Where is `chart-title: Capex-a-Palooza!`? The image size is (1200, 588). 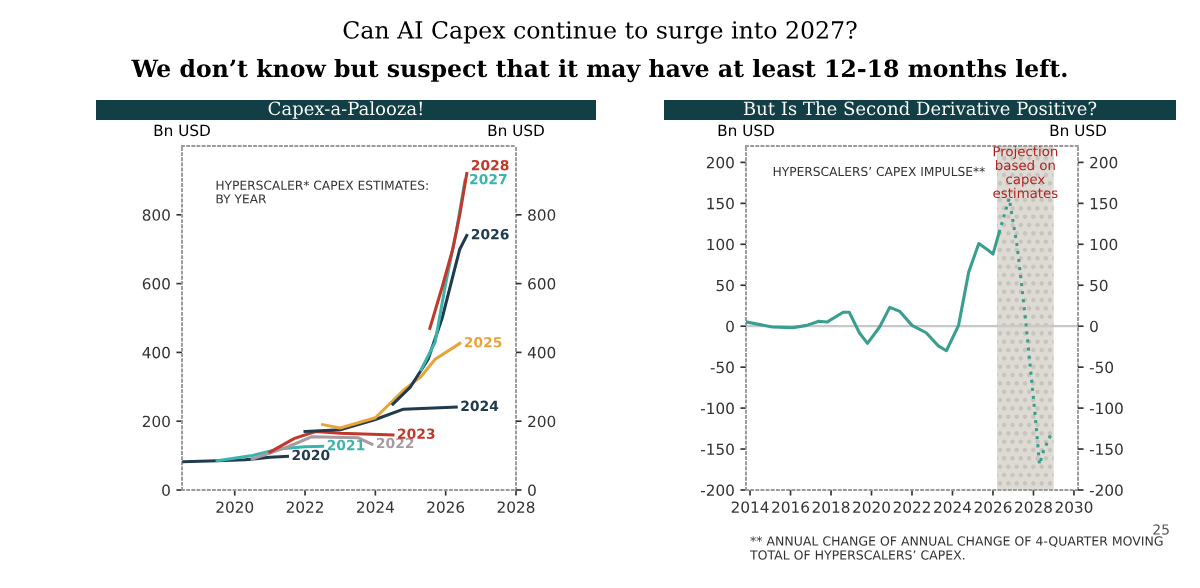 chart-title: Capex-a-Palooza! is located at coordinates (345, 110).